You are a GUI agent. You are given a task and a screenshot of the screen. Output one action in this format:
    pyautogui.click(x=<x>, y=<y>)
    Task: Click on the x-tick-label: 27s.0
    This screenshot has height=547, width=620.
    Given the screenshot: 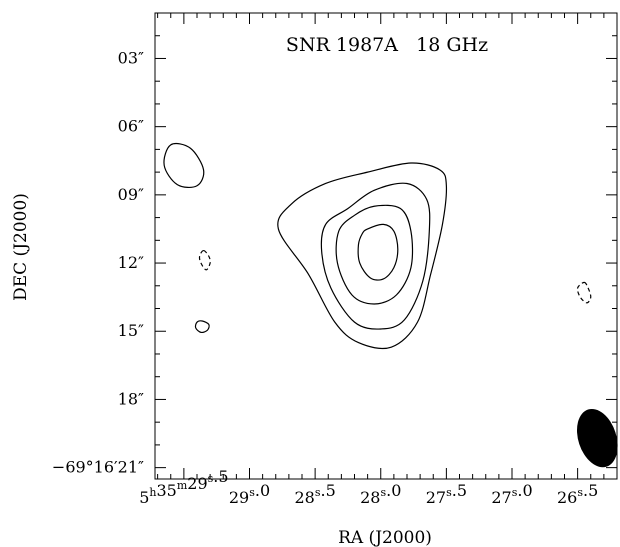 What is the action you would take?
    pyautogui.click(x=511, y=494)
    